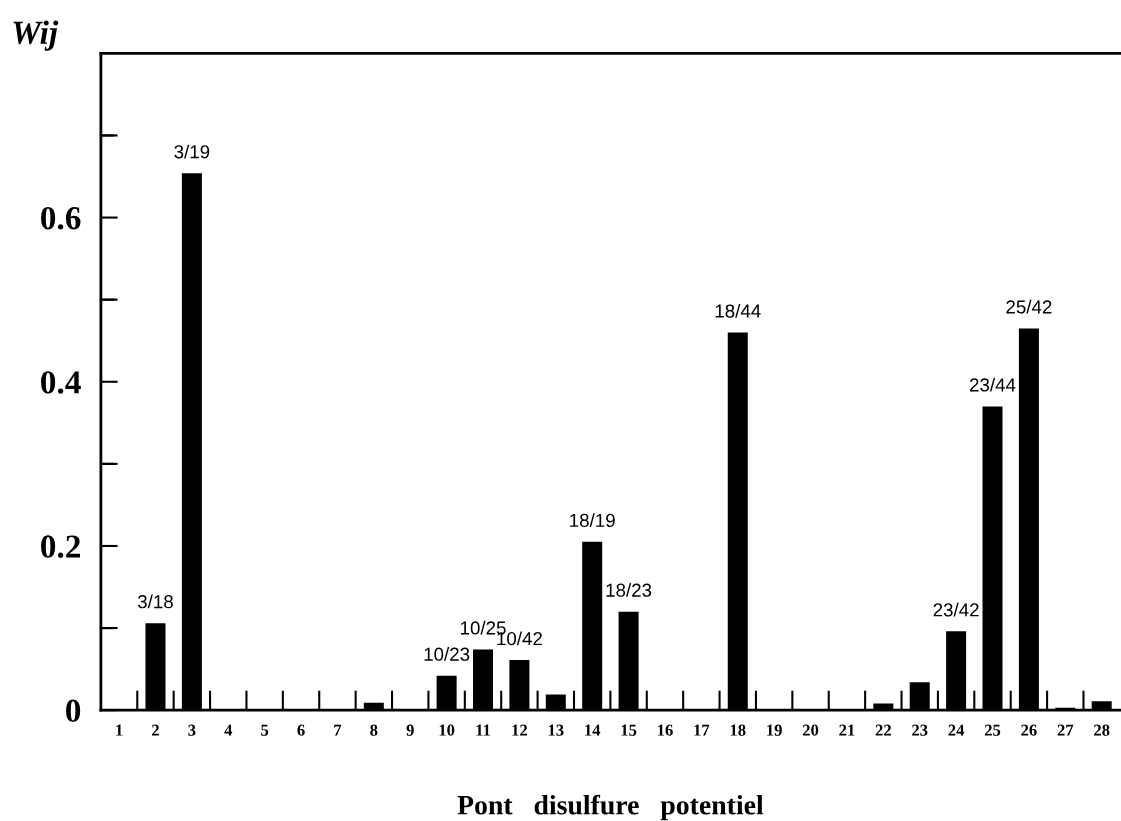  Describe the element at coordinates (992, 384) in the screenshot. I see `annotation: 23/44` at that location.